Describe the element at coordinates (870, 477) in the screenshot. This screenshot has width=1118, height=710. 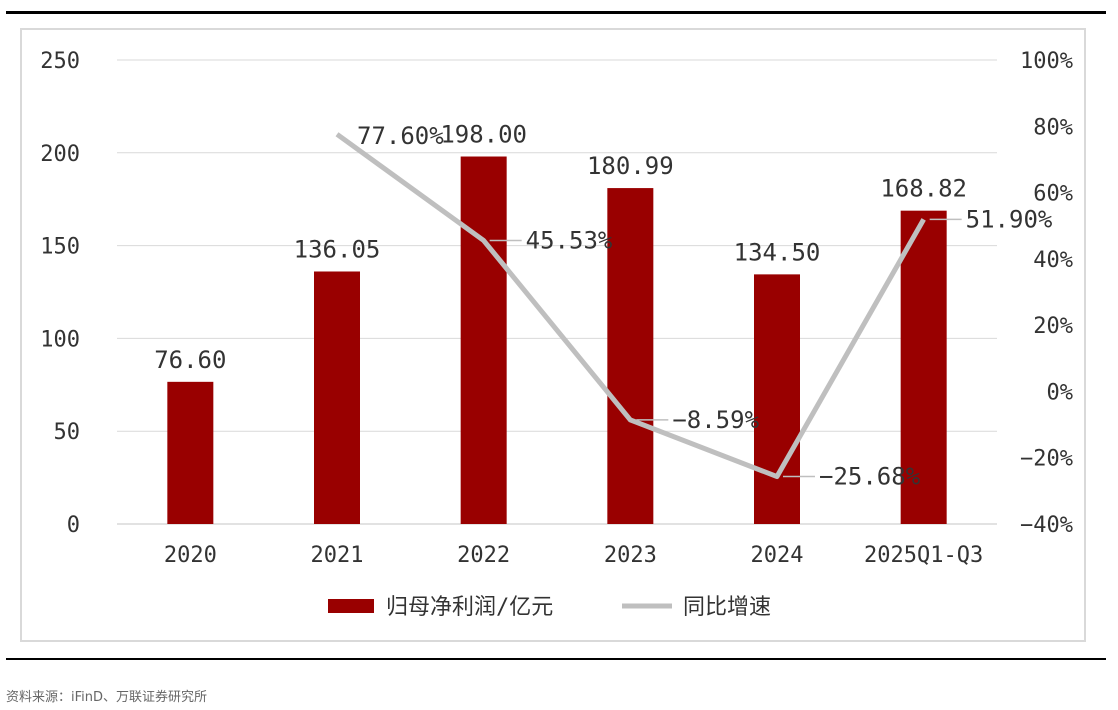
I see `line-value-label: −25.68%` at that location.